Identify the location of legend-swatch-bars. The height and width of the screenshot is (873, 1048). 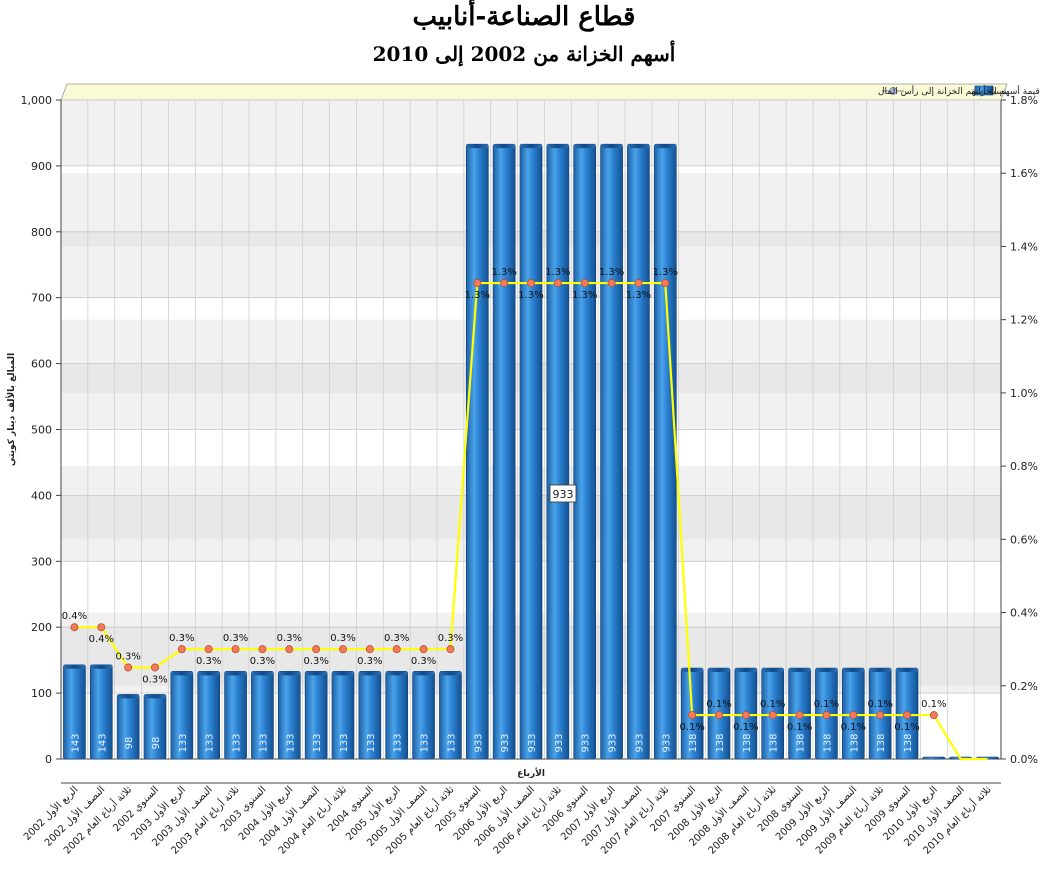
(984, 90).